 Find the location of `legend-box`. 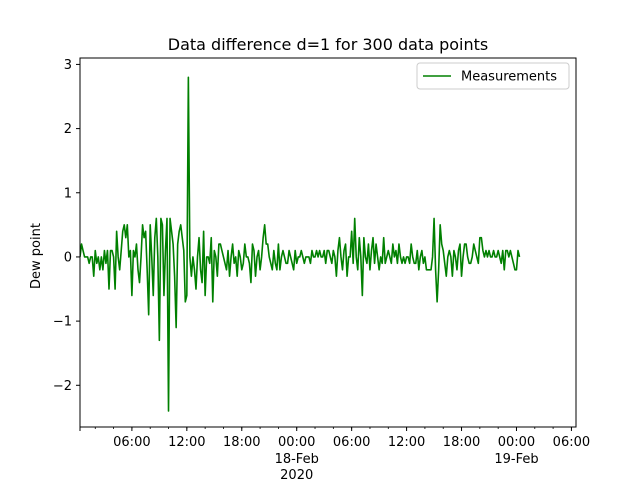

legend-box is located at coordinates (493, 76).